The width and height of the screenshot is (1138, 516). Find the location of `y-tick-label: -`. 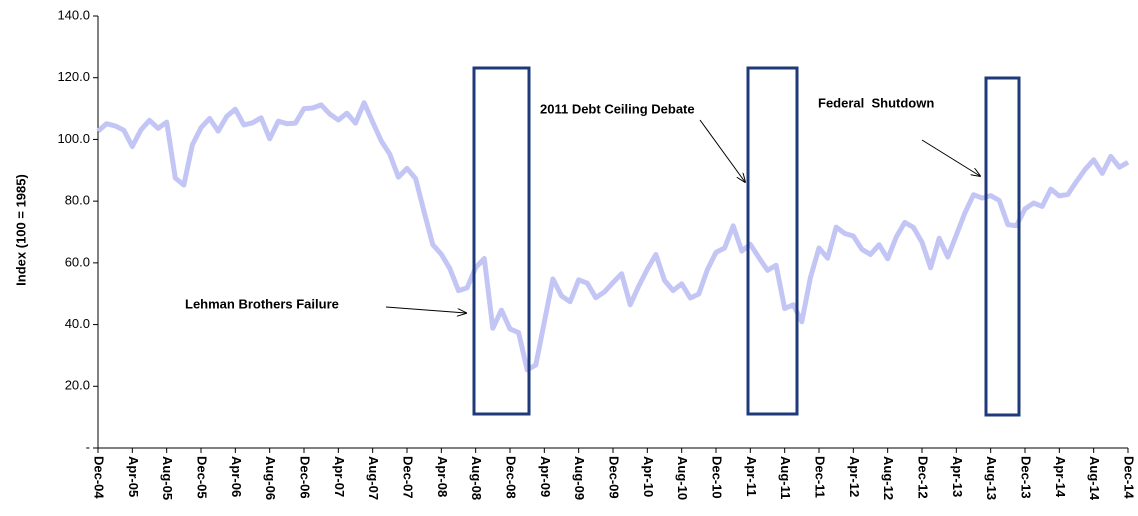

y-tick-label: - is located at coordinates (88, 446).